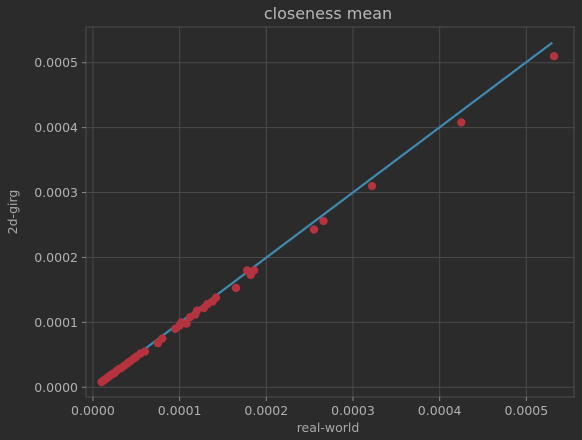  Describe the element at coordinates (56, 322) in the screenshot. I see `y-tick-label: 0.0001` at that location.